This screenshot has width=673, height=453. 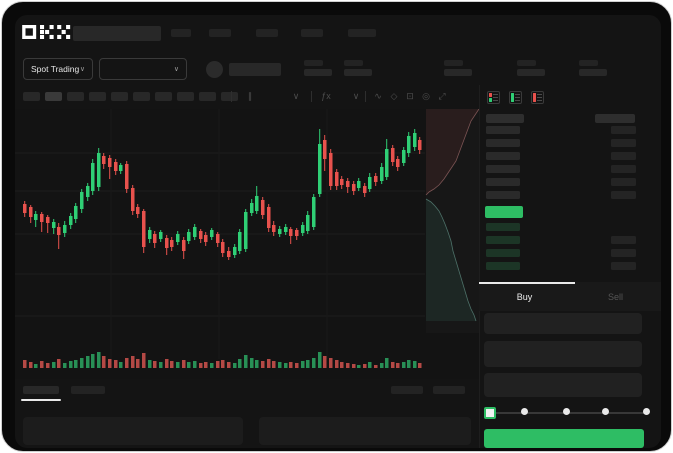 What do you see at coordinates (524, 296) in the screenshot?
I see `tab-buy: Buy` at bounding box center [524, 296].